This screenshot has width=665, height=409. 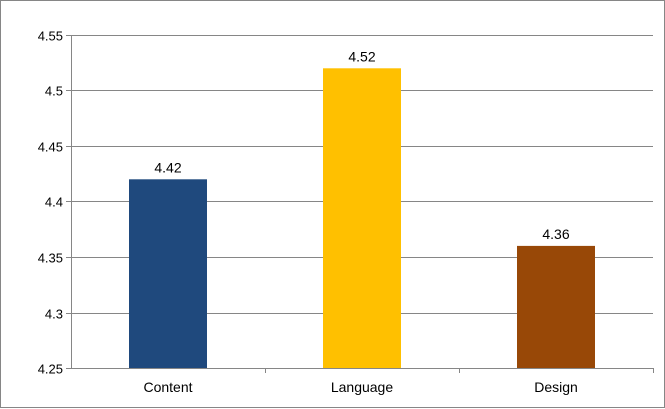 I want to click on data-label: 4.36, so click(x=555, y=234).